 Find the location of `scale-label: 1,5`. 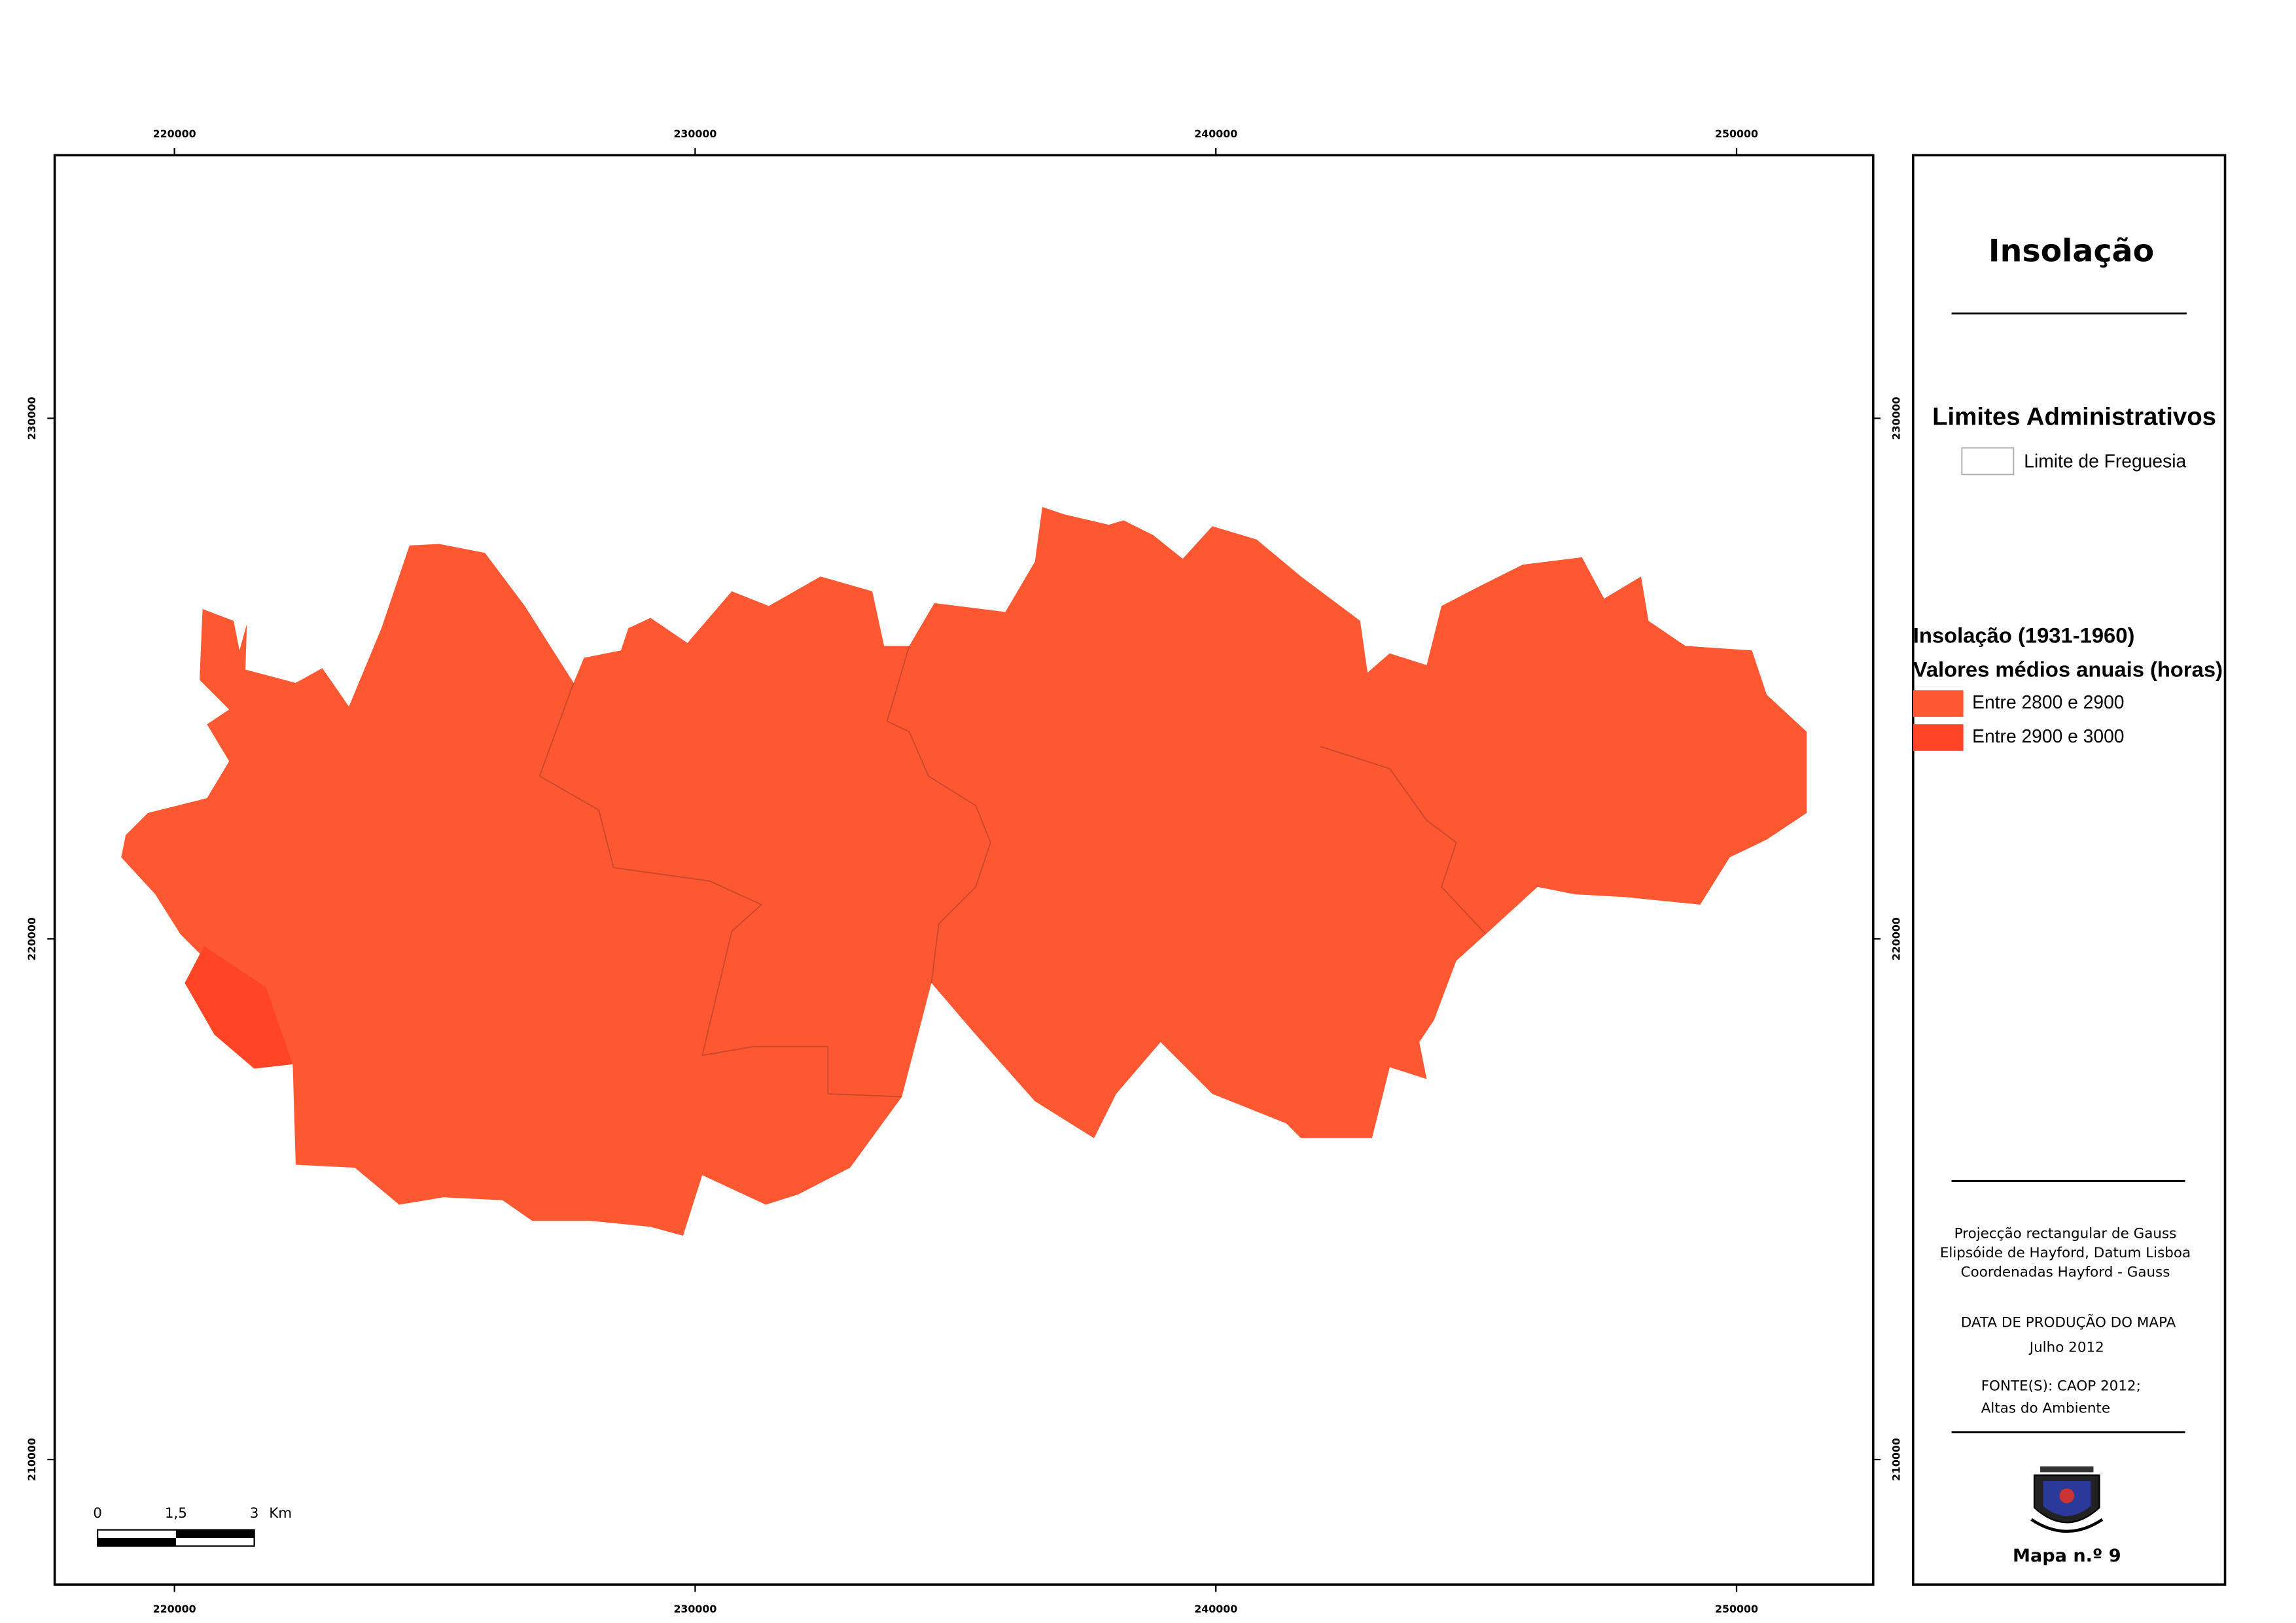

scale-label: 1,5 is located at coordinates (176, 1513).